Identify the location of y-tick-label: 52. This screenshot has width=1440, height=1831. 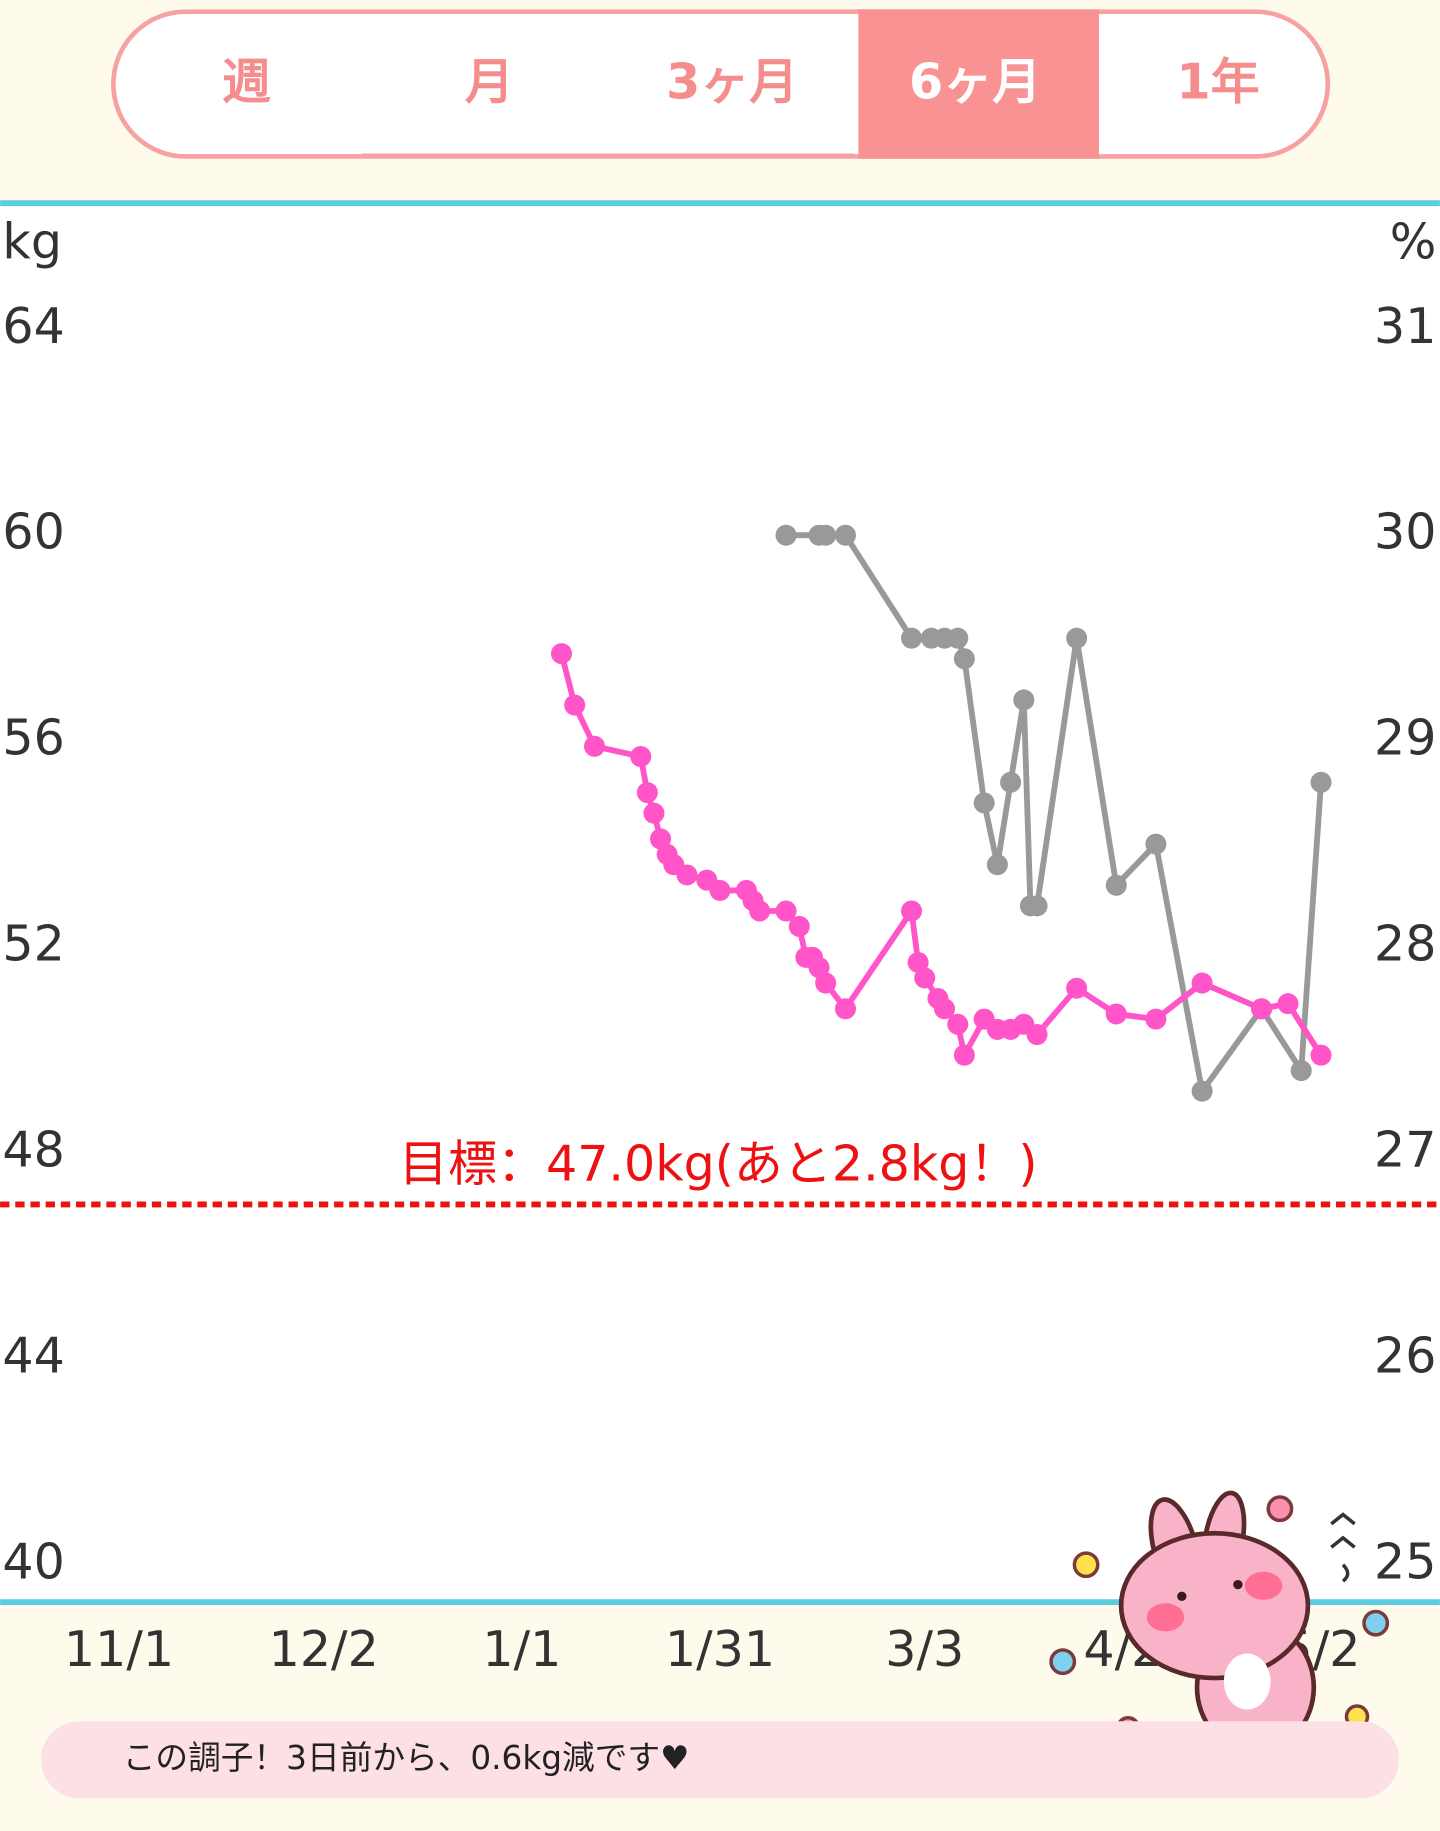
(33, 944).